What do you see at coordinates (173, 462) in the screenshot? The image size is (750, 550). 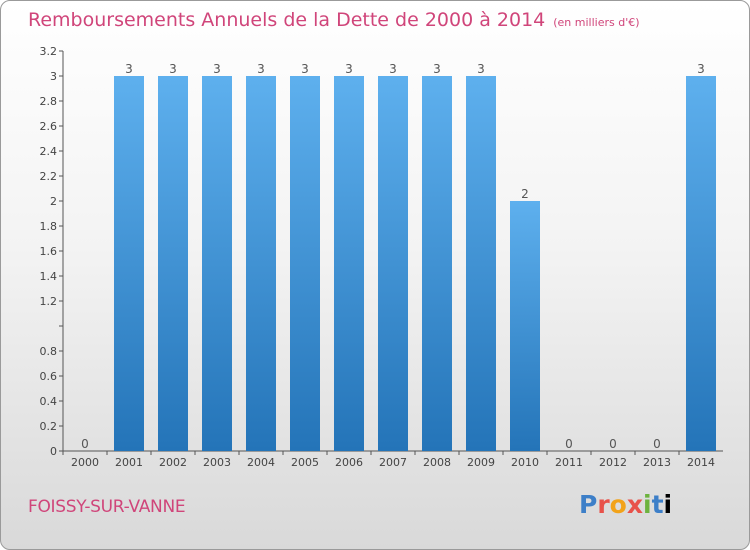 I see `x-tick-label: 2002` at bounding box center [173, 462].